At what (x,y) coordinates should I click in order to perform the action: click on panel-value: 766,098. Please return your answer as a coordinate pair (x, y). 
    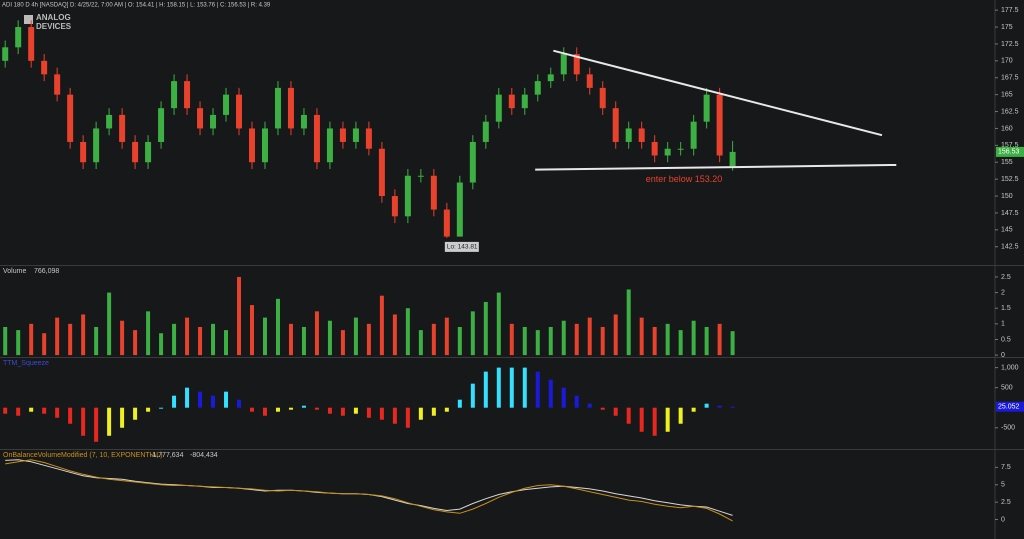
    Looking at the image, I should click on (46, 271).